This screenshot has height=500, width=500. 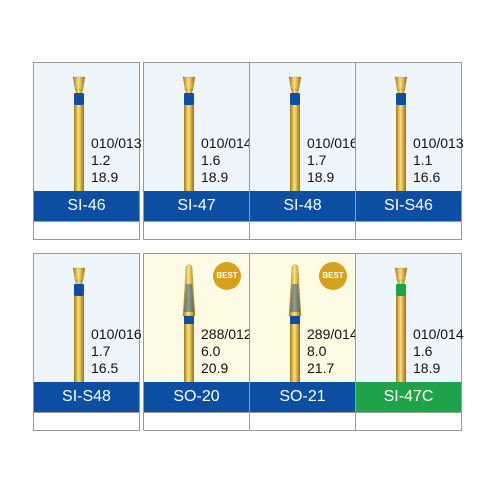 What do you see at coordinates (226, 334) in the screenshot?
I see `spec-line: 288/012` at bounding box center [226, 334].